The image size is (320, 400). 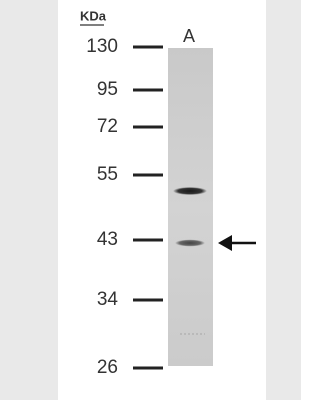 I want to click on right-margin, so click(x=283, y=200).